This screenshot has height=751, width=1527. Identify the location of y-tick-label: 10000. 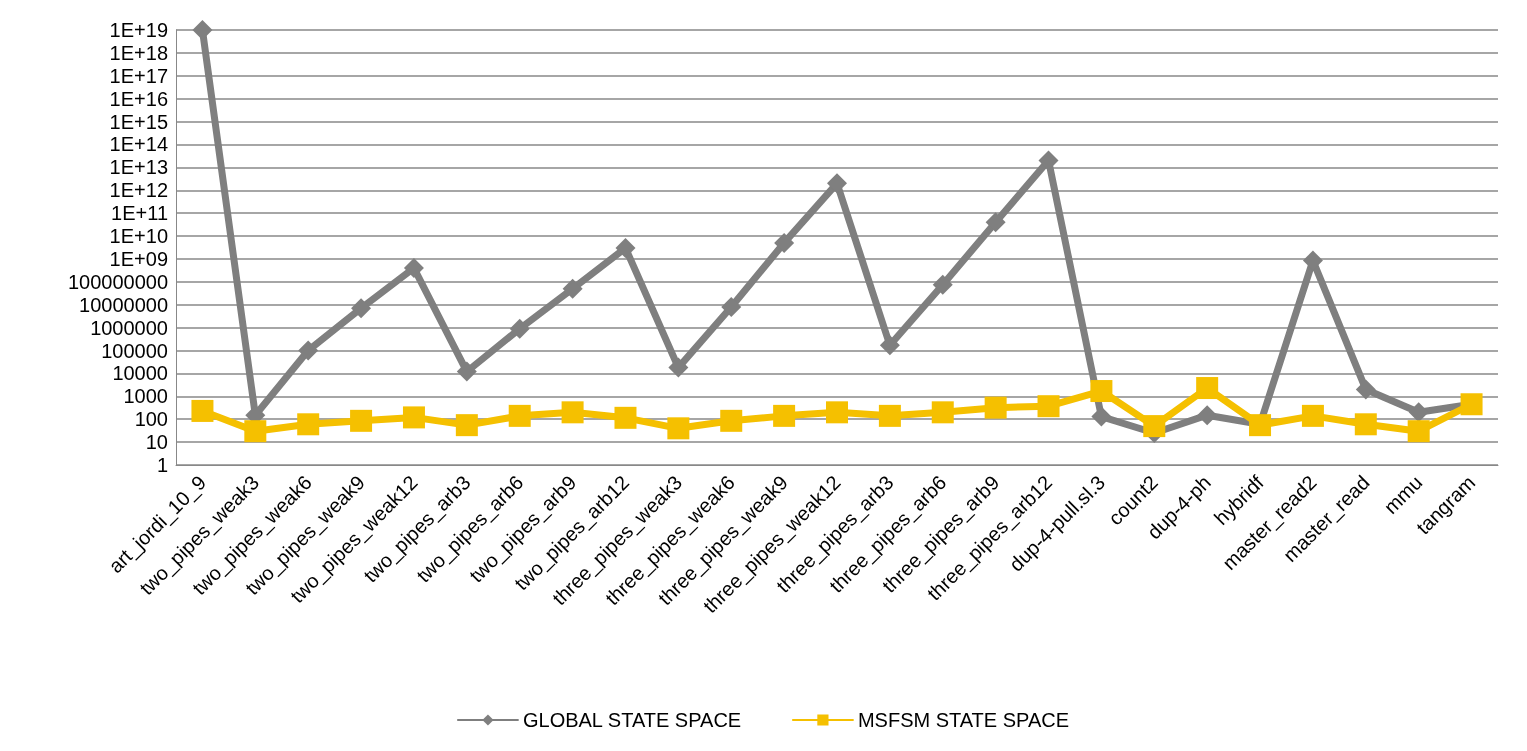
(140, 373).